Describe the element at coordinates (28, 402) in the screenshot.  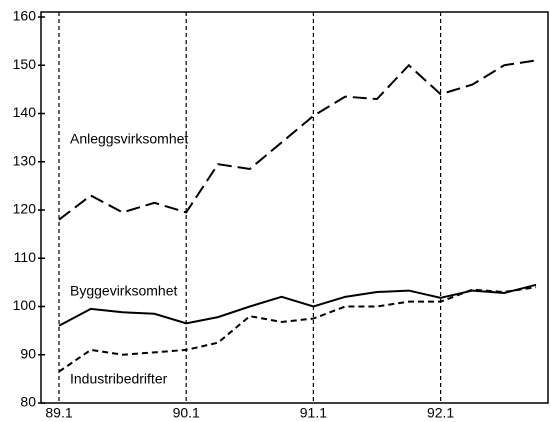
I see `y-tick-label: 80` at that location.